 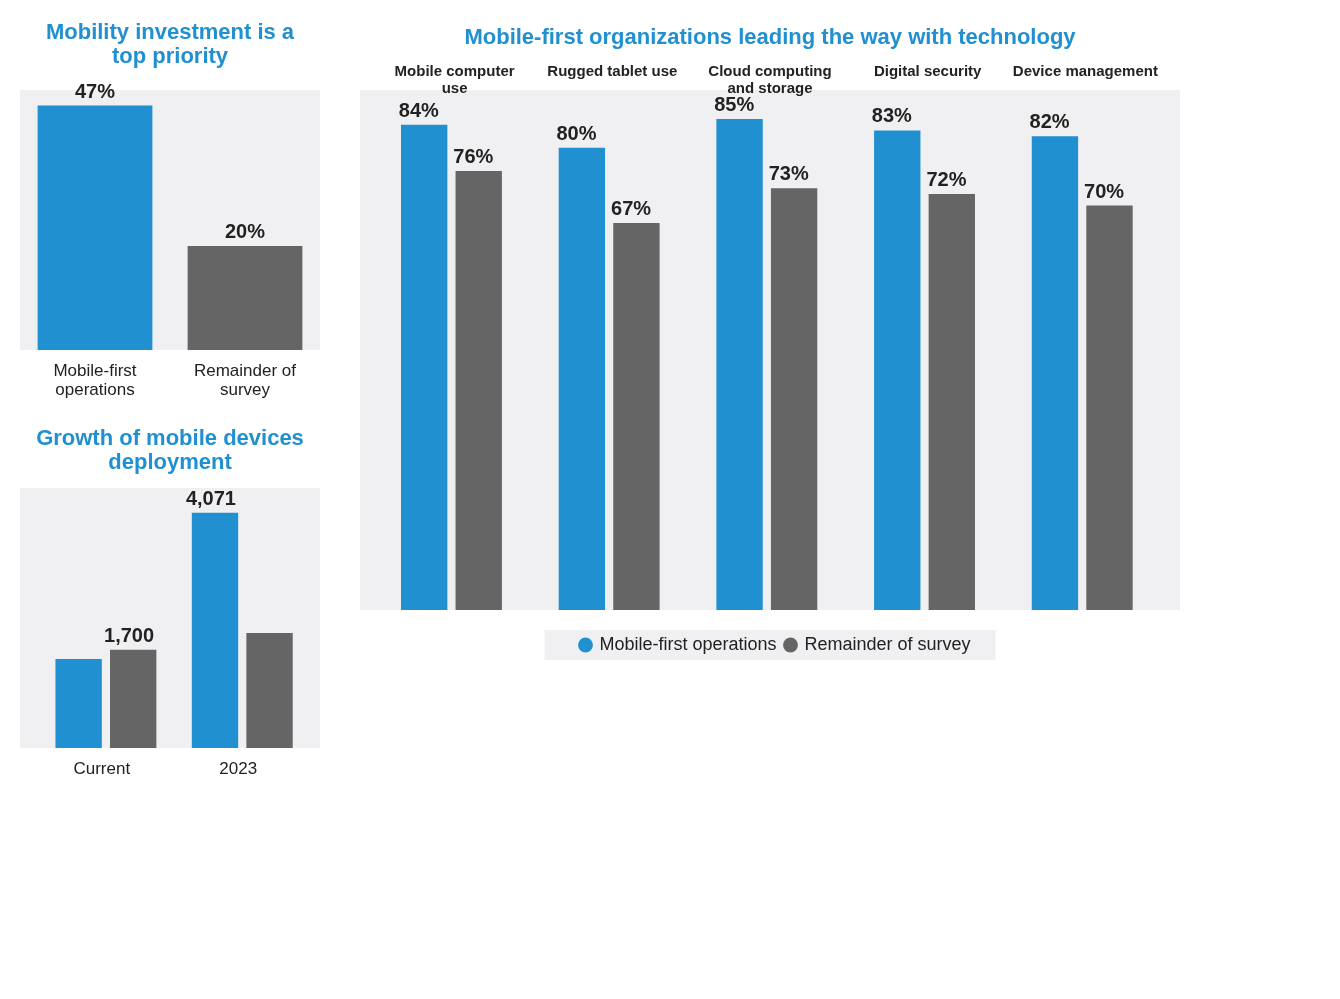 What do you see at coordinates (419, 109) in the screenshot?
I see `data-label: 84%` at bounding box center [419, 109].